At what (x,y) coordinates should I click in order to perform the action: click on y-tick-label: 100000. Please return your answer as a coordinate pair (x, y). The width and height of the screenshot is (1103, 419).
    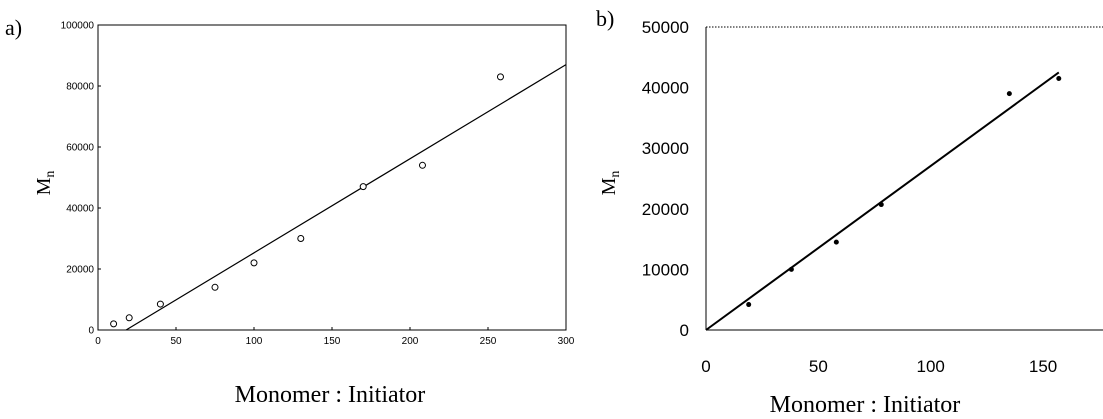
    Looking at the image, I should click on (78, 26).